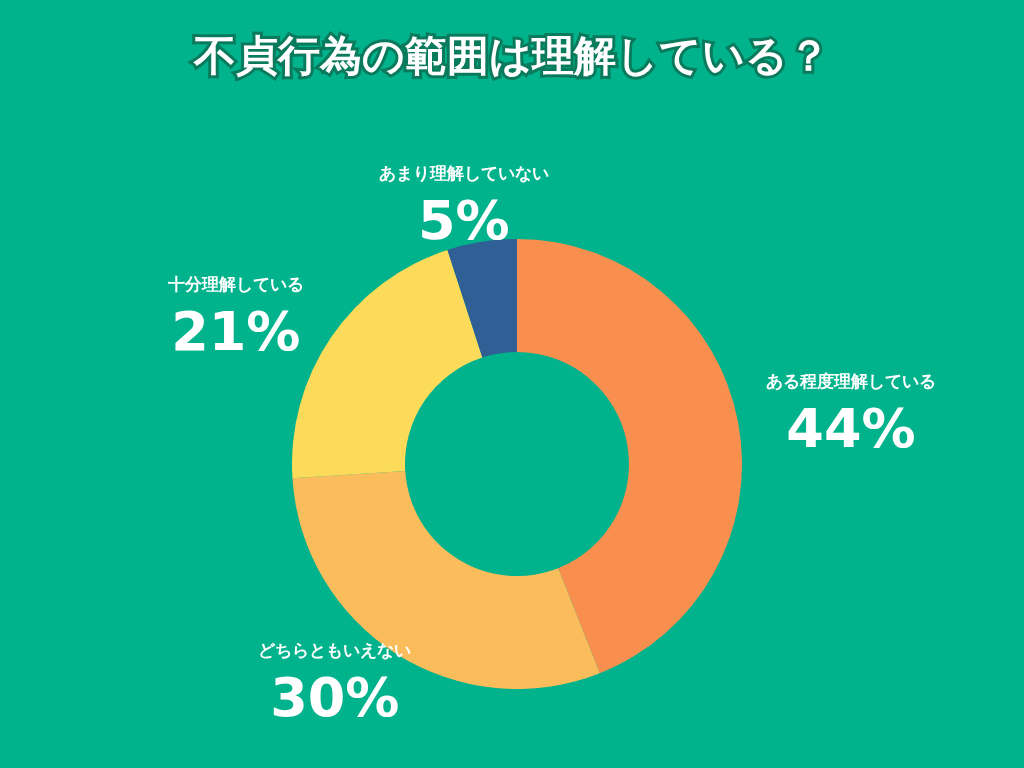  What do you see at coordinates (850, 381) in the screenshot?
I see `slice-label: ある程度理解している` at bounding box center [850, 381].